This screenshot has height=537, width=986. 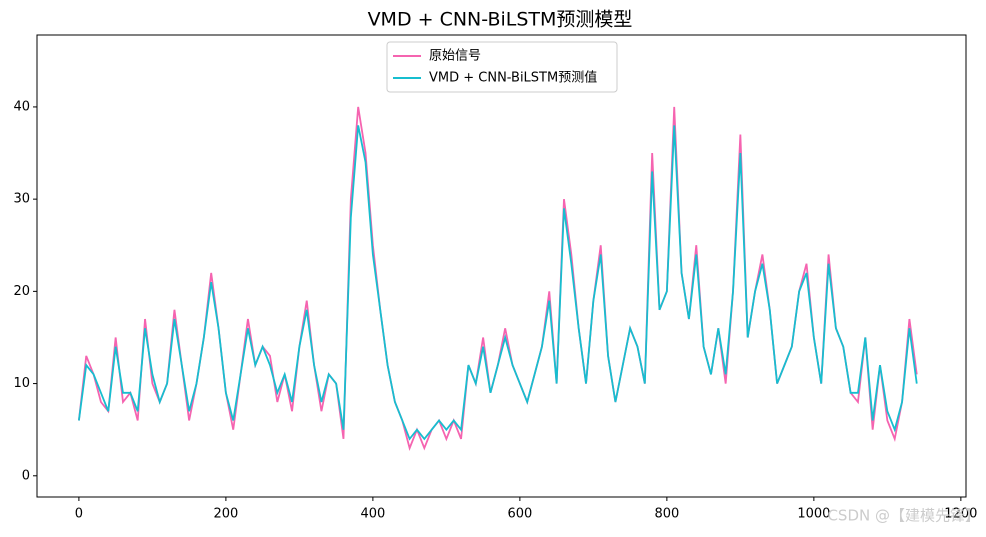 What do you see at coordinates (21, 199) in the screenshot?
I see `y-tick-label: 30` at bounding box center [21, 199].